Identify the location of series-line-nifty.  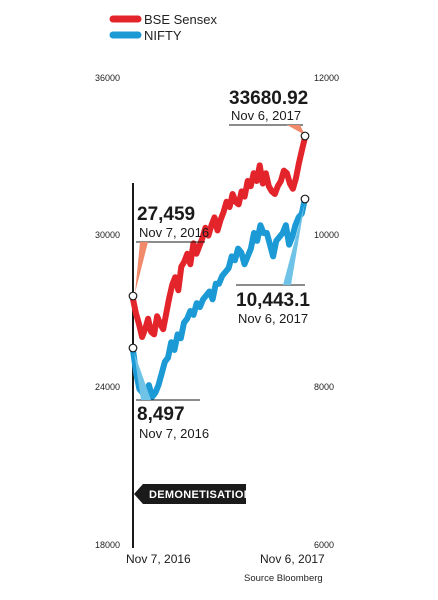
(219, 297).